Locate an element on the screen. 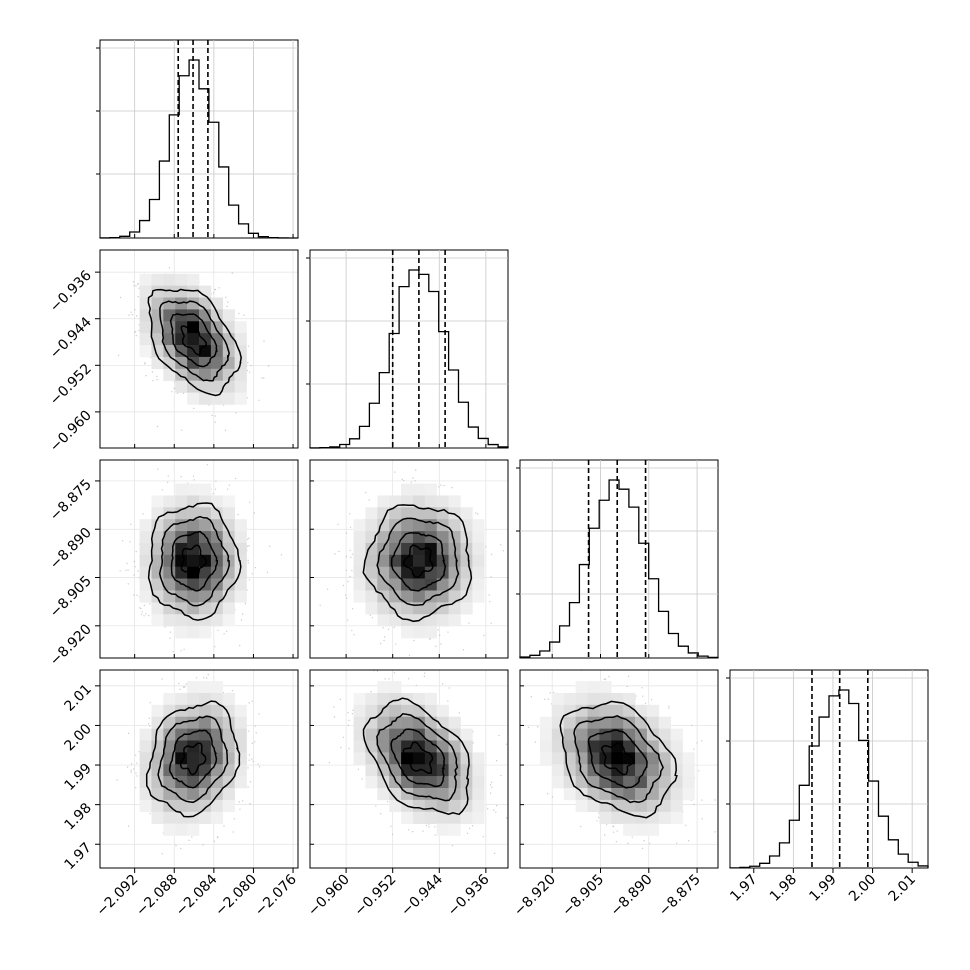 The height and width of the screenshot is (970, 970). y-tick-label: −8.875 is located at coordinates (71, 500).